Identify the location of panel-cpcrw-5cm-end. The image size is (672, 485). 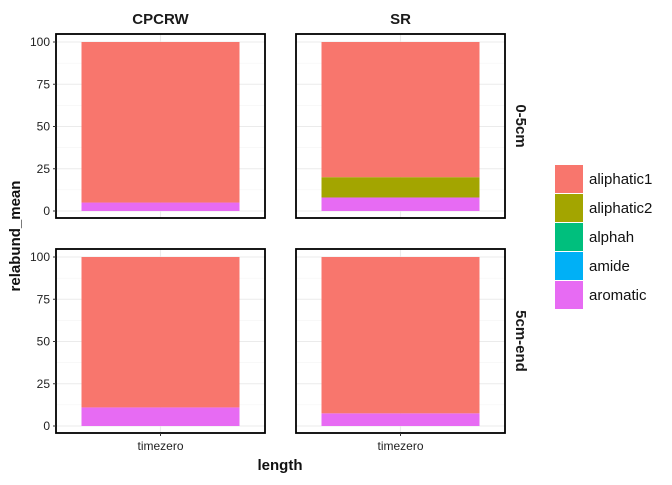
(160, 341).